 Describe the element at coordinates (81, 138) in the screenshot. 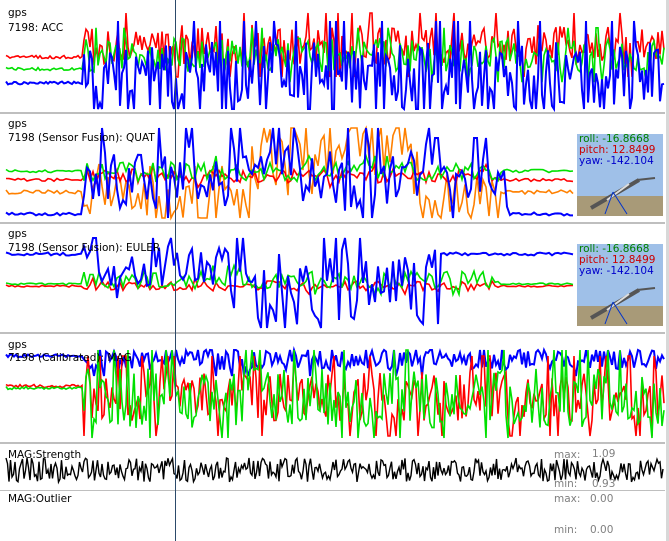

I see `panel-title: 7198 (Sensor Fusion): QUAT` at that location.